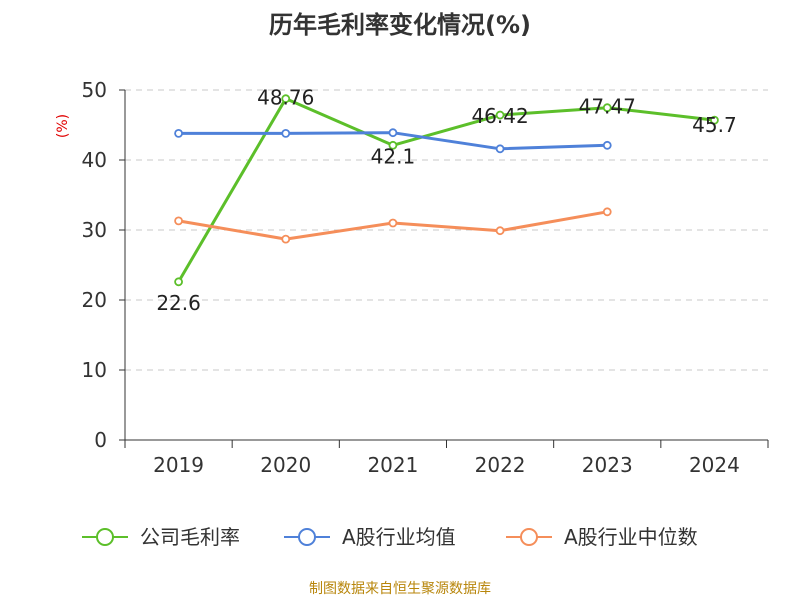 This screenshot has height=600, width=800. What do you see at coordinates (400, 25) in the screenshot?
I see `chart-title: 历年毛利率变化情况(%)` at bounding box center [400, 25].